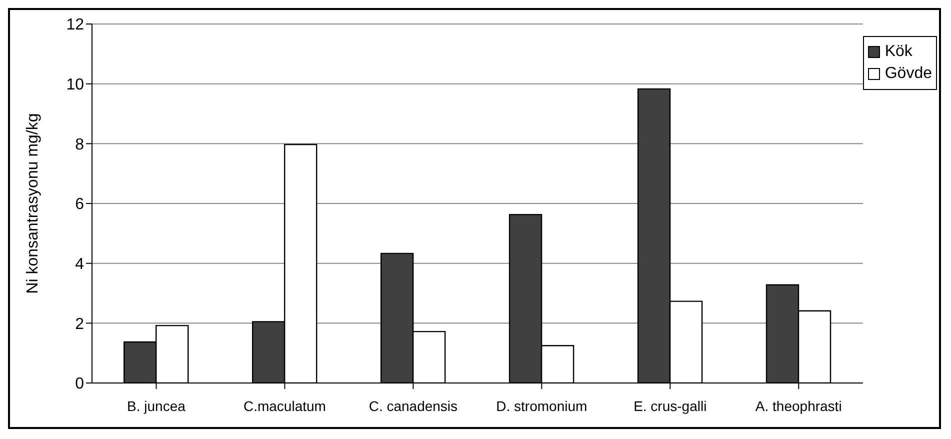 The height and width of the screenshot is (439, 951). Describe the element at coordinates (75, 25) in the screenshot. I see `y-tick-label: 12` at that location.